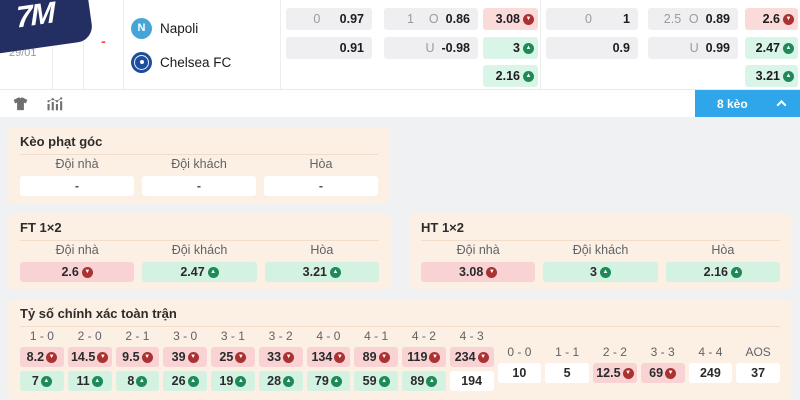 This screenshot has height=400, width=800. I want to click on brand-logo: 7M, so click(47, 28).